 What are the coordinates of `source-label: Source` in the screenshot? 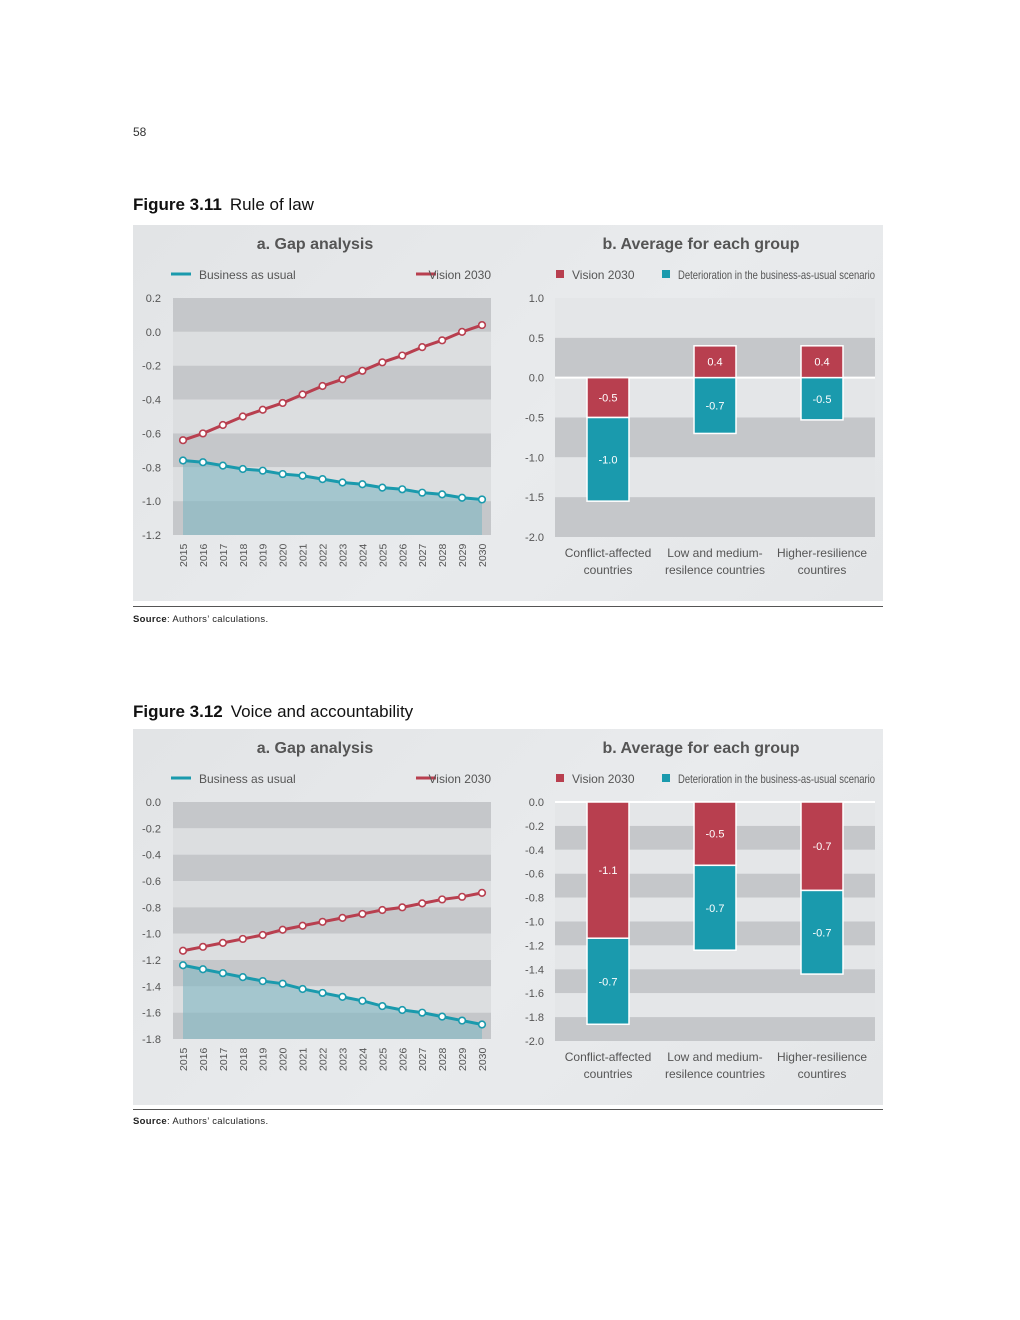 It's located at (150, 1121).